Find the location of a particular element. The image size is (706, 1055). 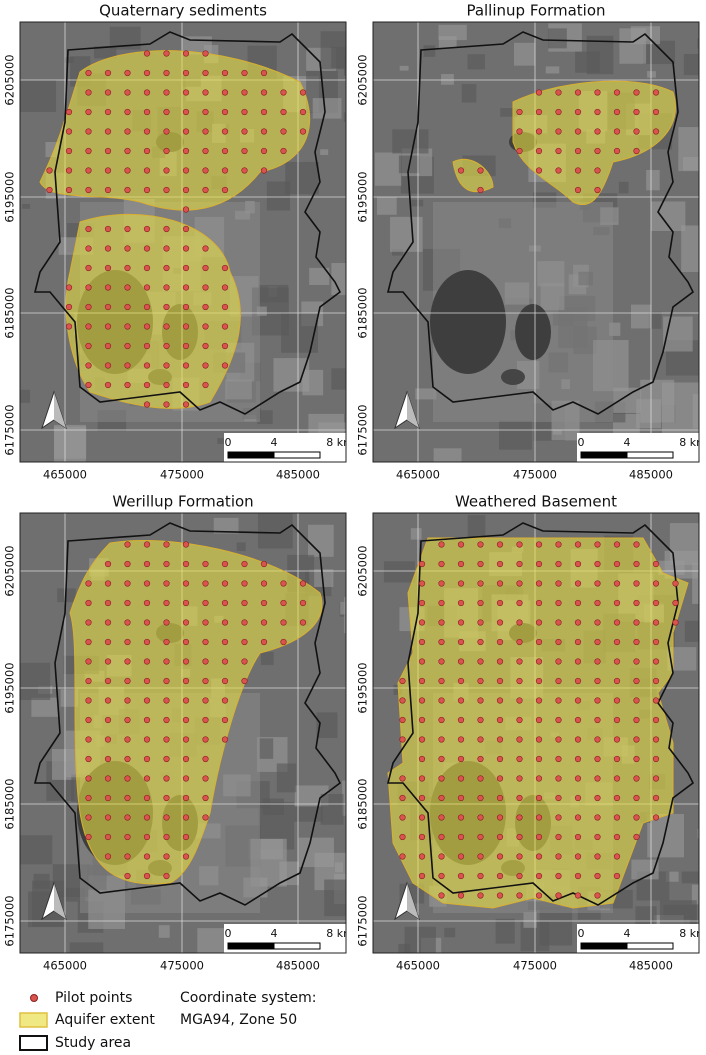

lake is located at coordinates (468, 322).